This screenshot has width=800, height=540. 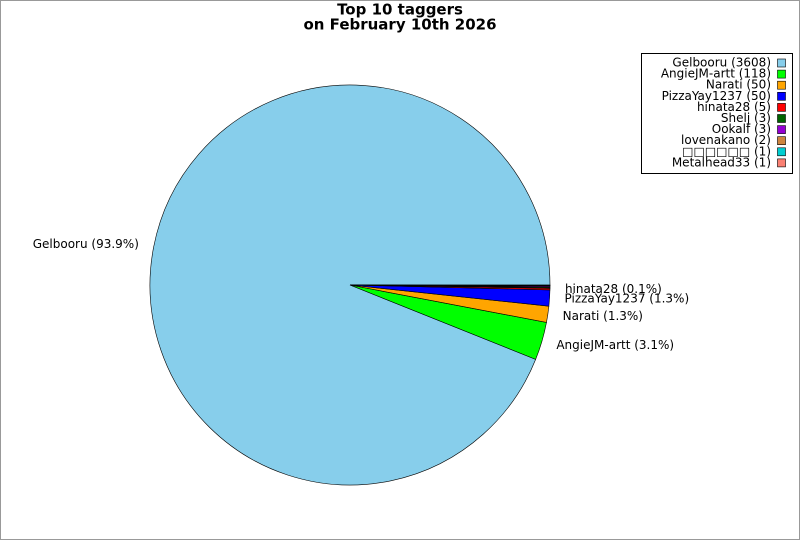 What do you see at coordinates (627, 299) in the screenshot?
I see `slice-label: PizzaYay1237 (1.3%)` at bounding box center [627, 299].